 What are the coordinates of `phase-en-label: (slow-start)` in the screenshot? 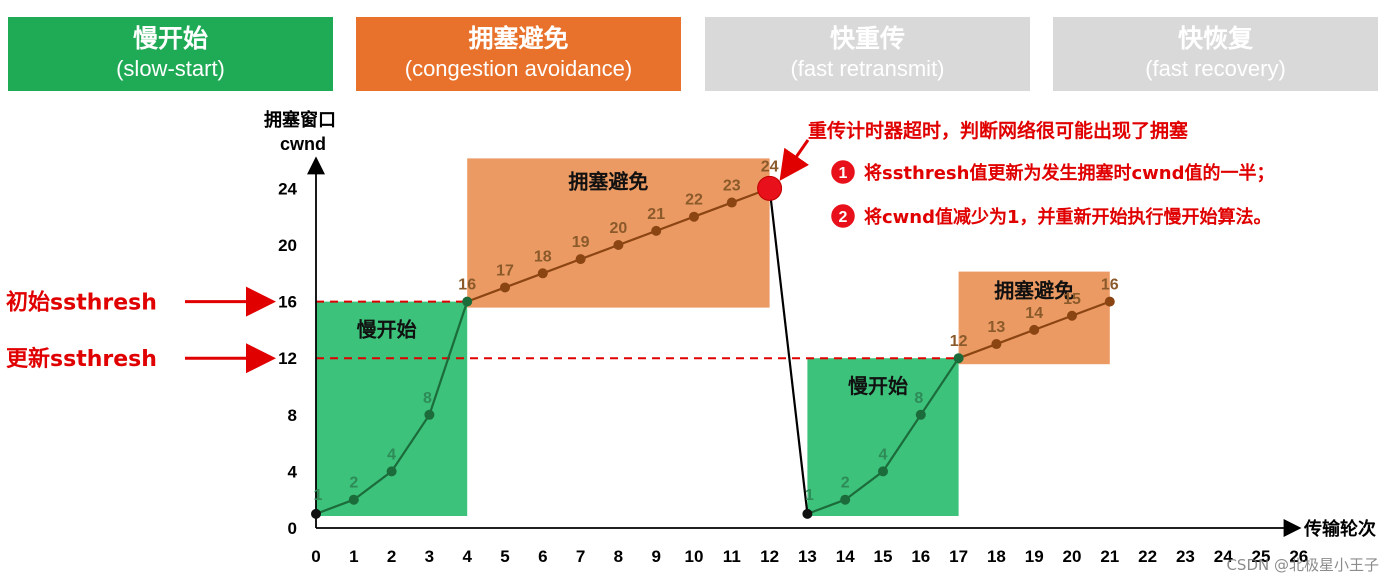 It's located at (170, 68).